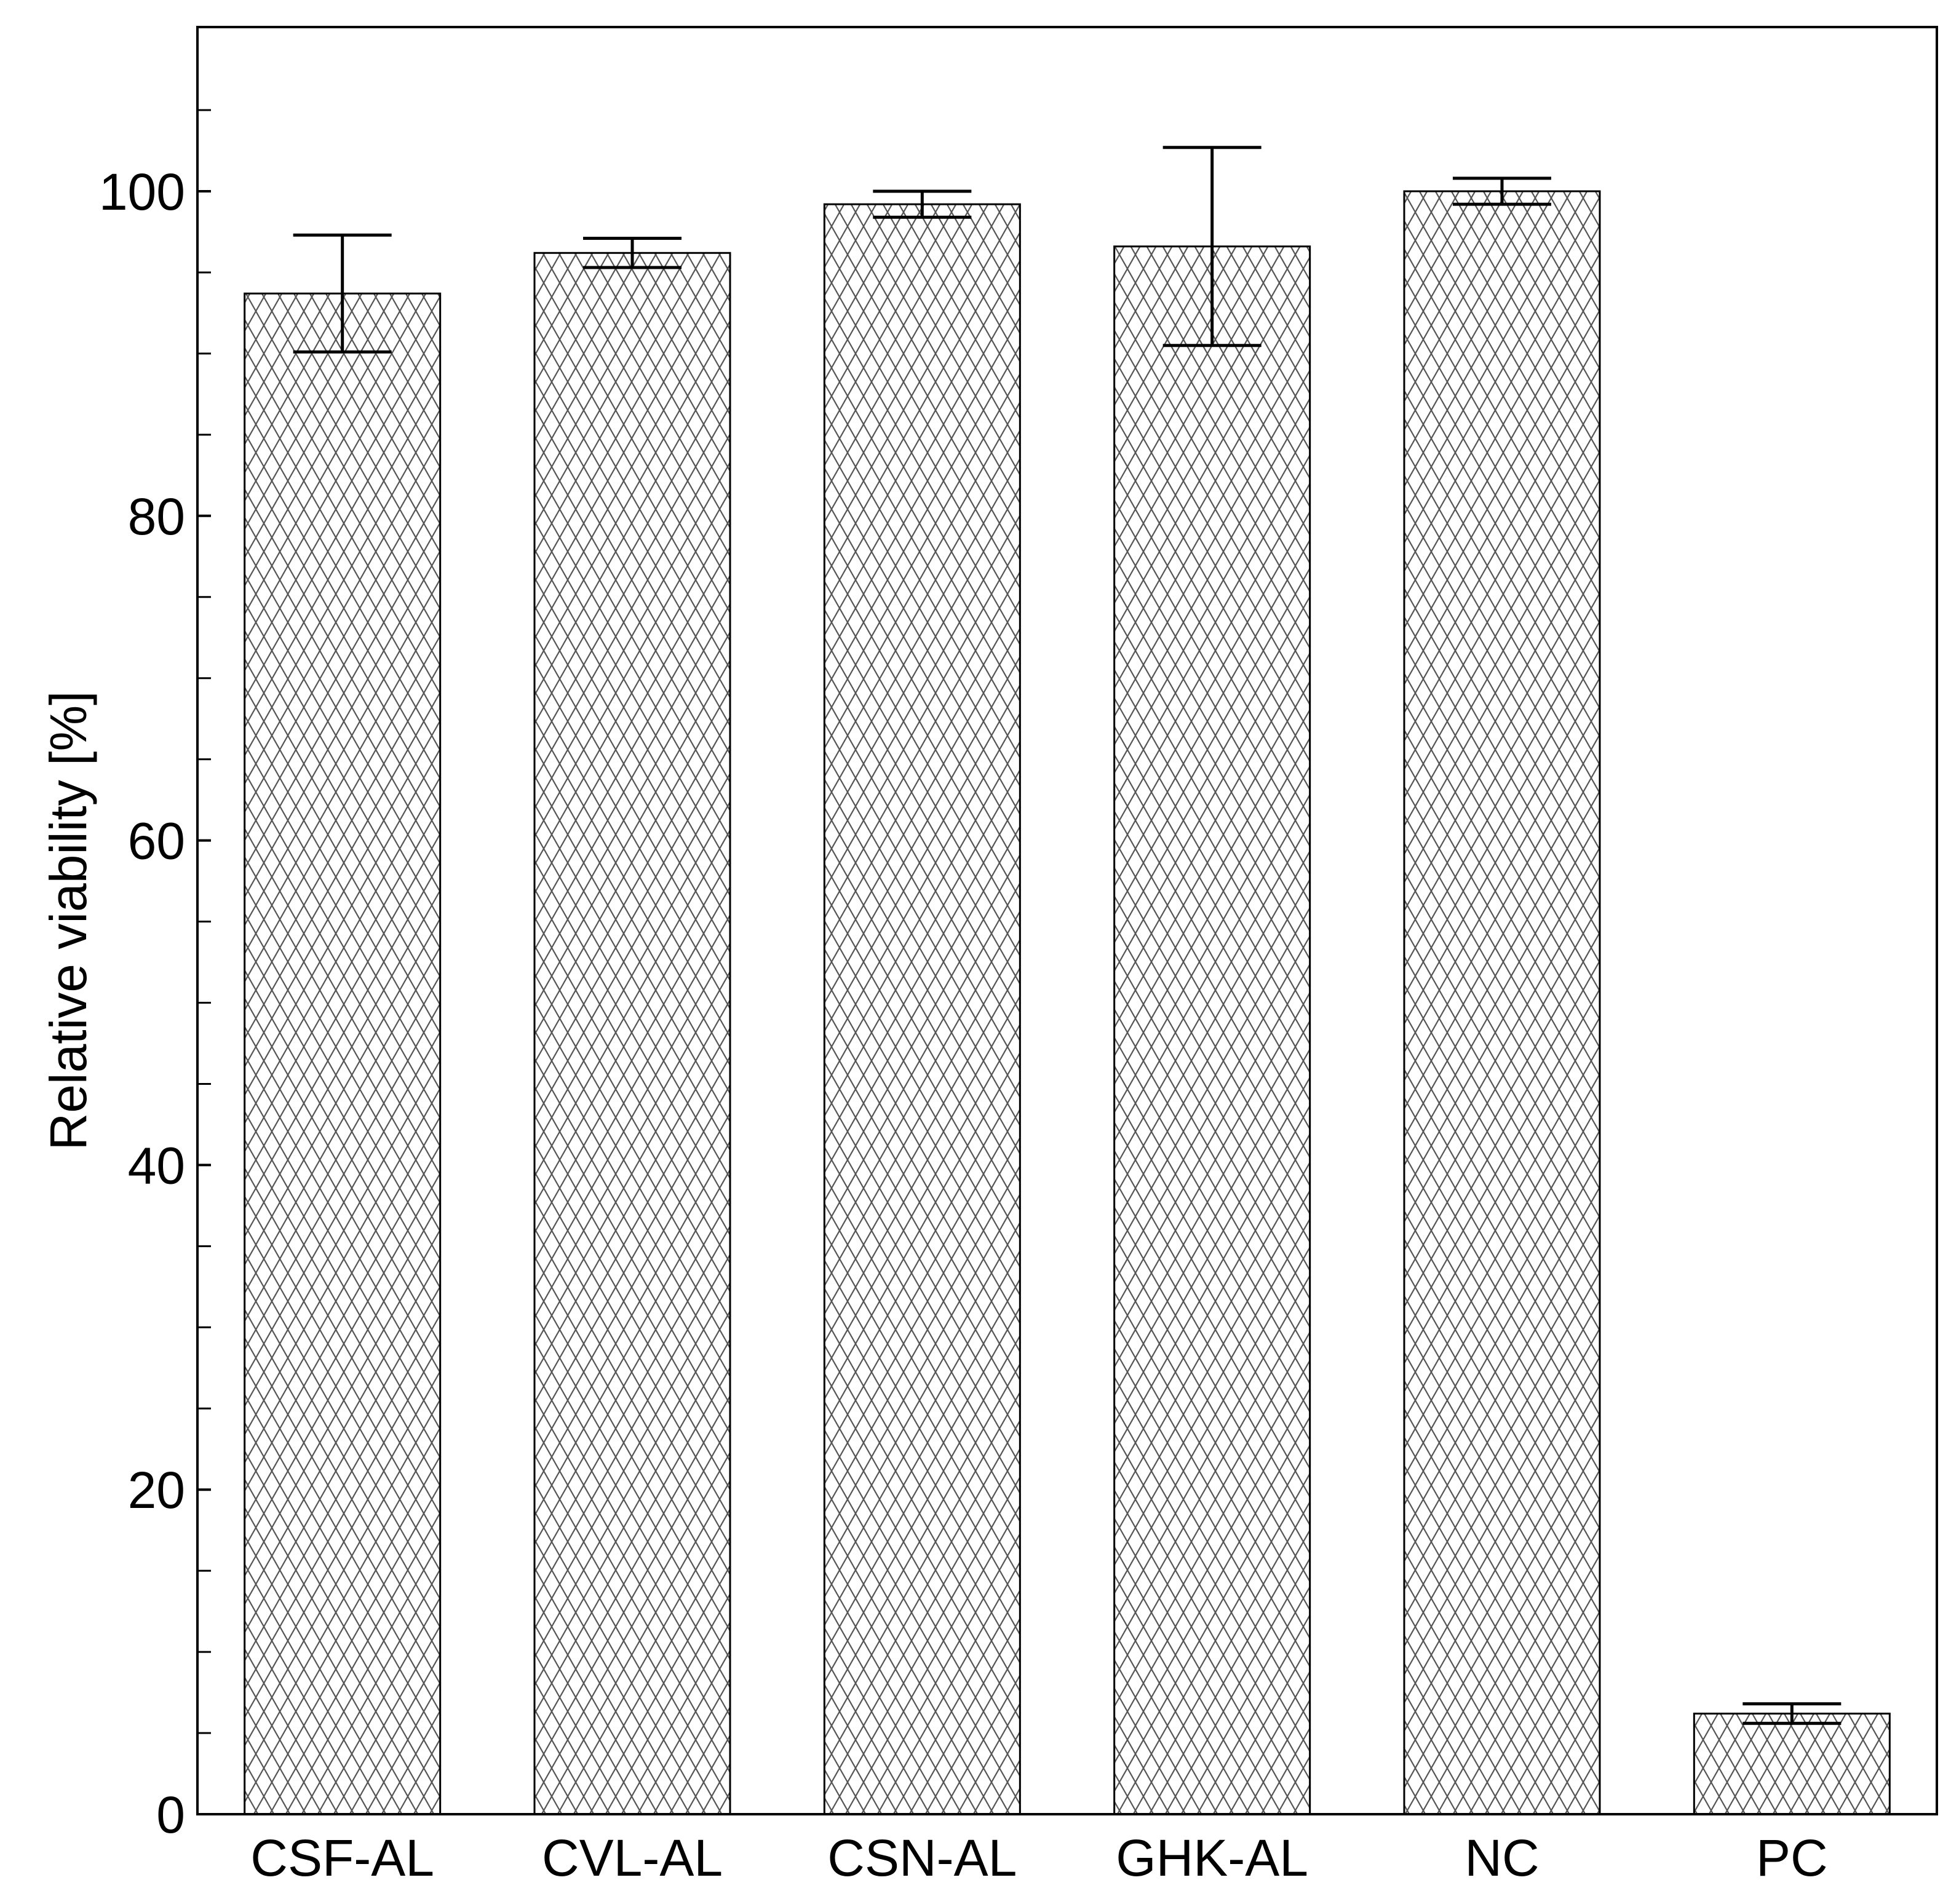 This screenshot has width=1951, height=1904. Describe the element at coordinates (922, 1009) in the screenshot. I see `bar-csn-al` at that location.